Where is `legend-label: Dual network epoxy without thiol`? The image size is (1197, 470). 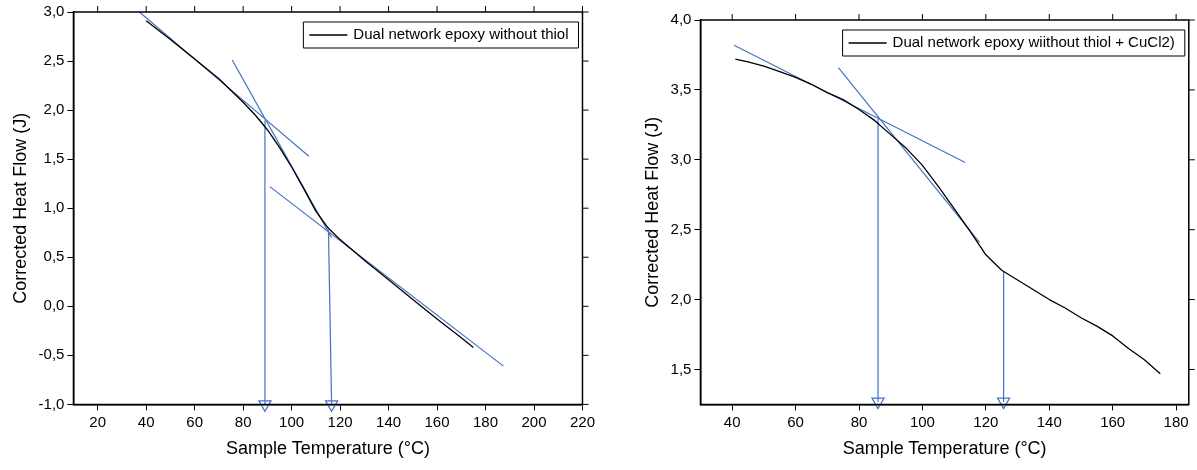 legend-label: Dual network epoxy without thiol is located at coordinates (461, 34).